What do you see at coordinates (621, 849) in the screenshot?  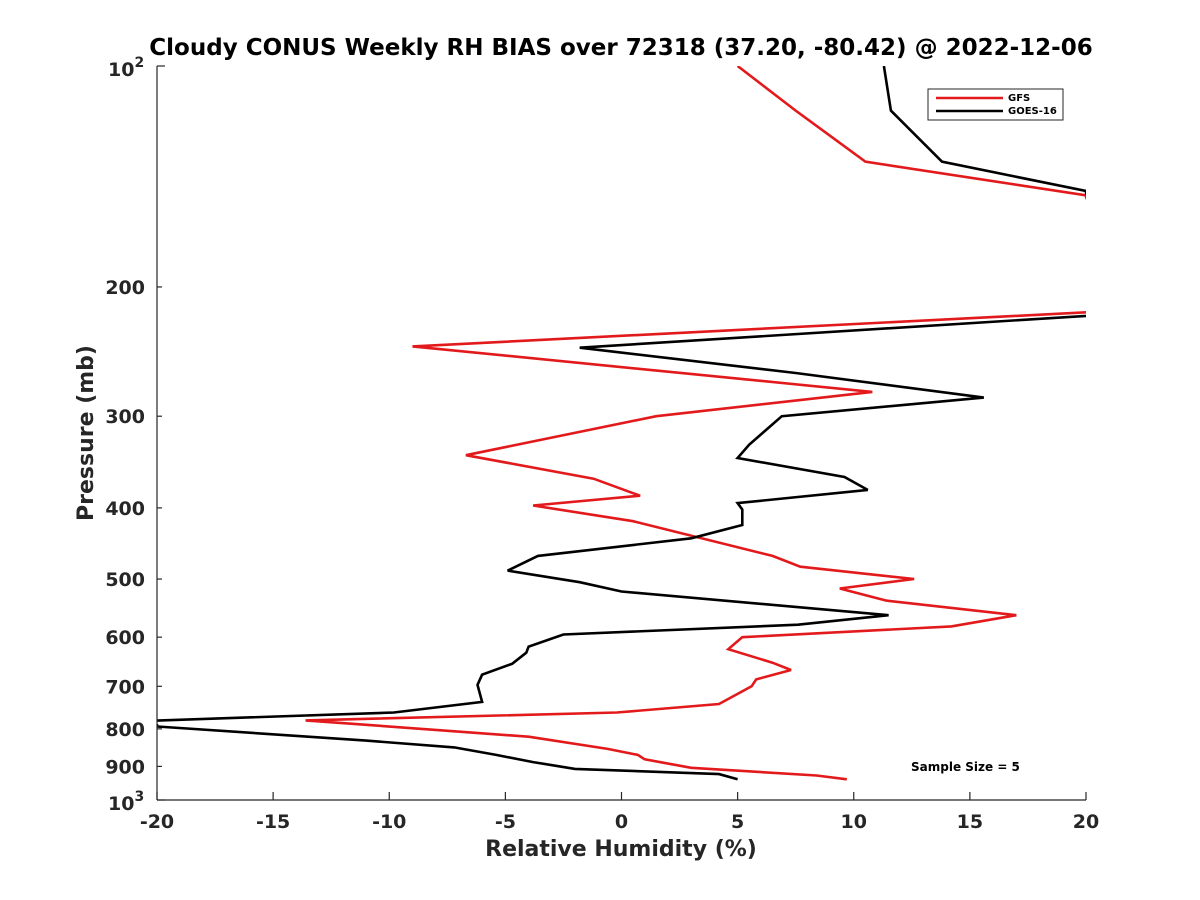 I see `x-axis-label: Relative Humidity (%)` at bounding box center [621, 849].